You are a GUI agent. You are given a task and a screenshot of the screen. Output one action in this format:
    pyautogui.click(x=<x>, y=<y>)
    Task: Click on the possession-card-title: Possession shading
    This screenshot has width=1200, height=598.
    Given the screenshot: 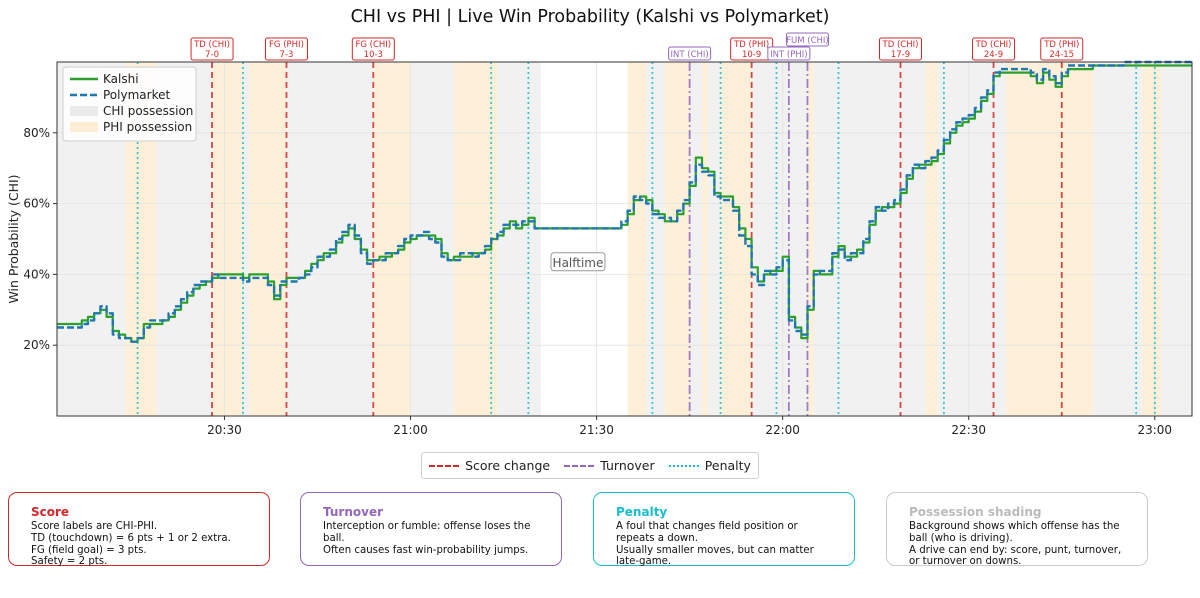 What is the action you would take?
    pyautogui.click(x=975, y=512)
    